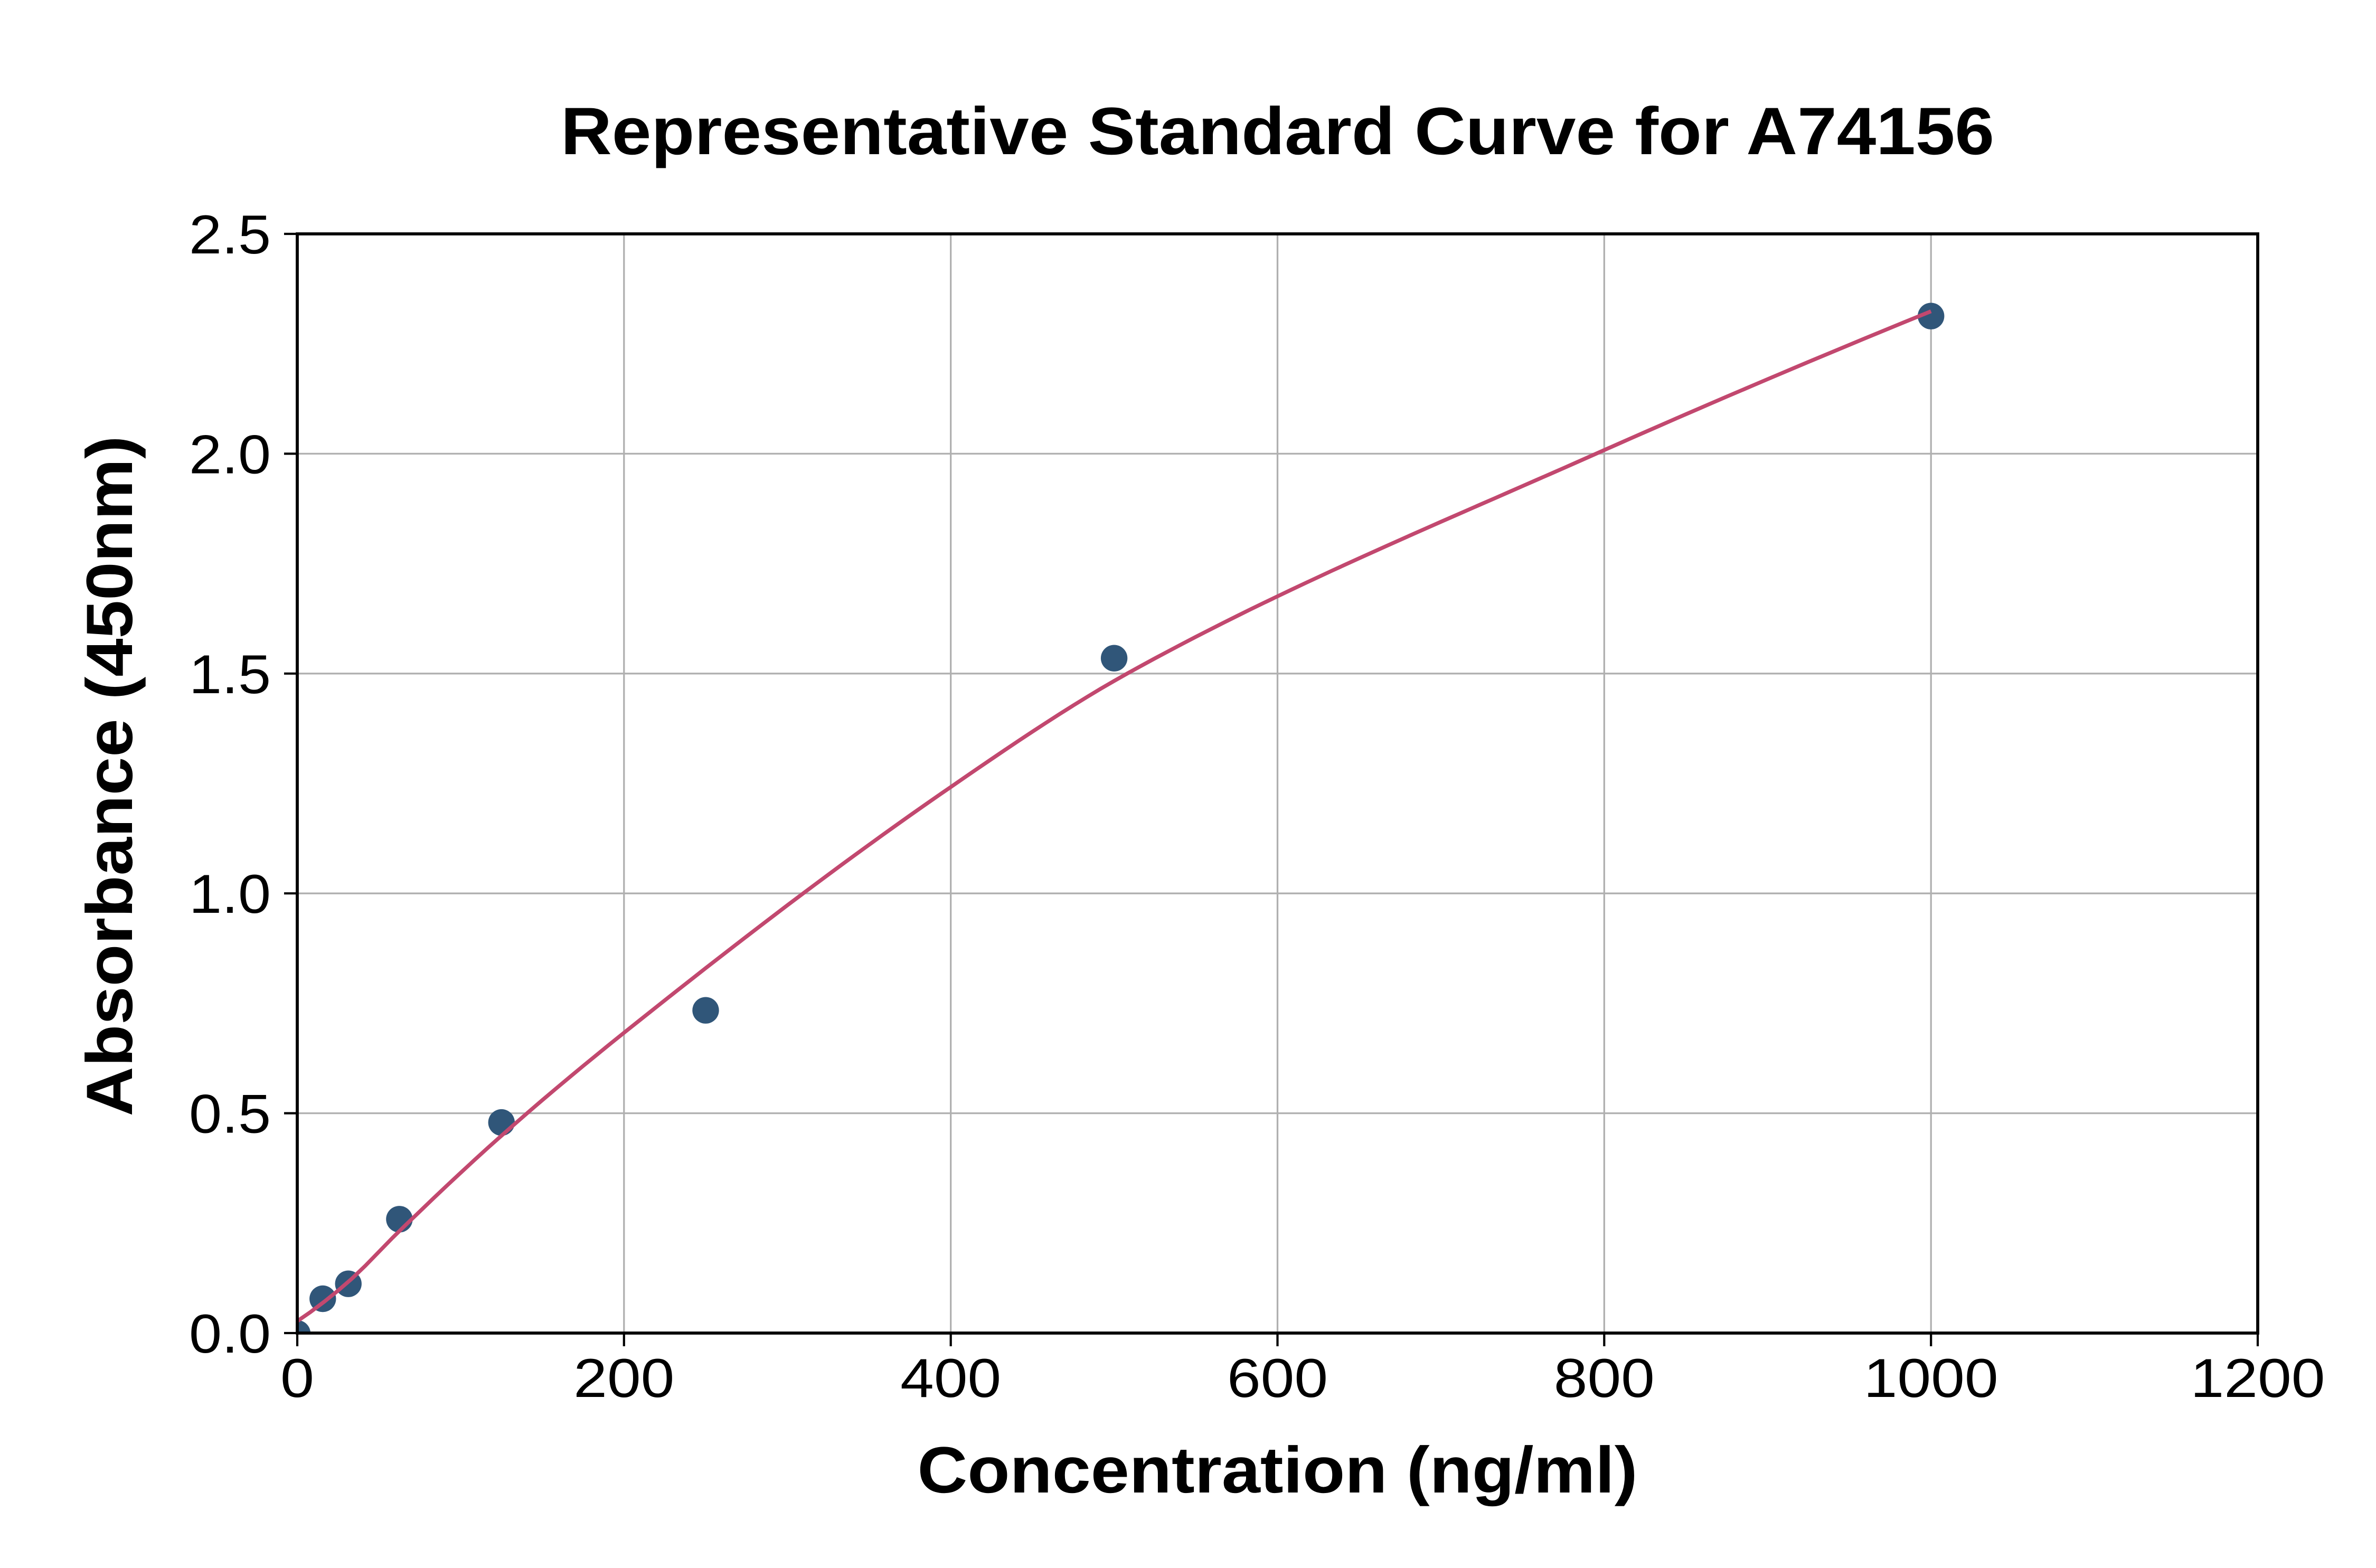 This screenshot has width=2376, height=1568. What do you see at coordinates (110, 776) in the screenshot?
I see `svg-text: Absorbance (450nm)` at bounding box center [110, 776].